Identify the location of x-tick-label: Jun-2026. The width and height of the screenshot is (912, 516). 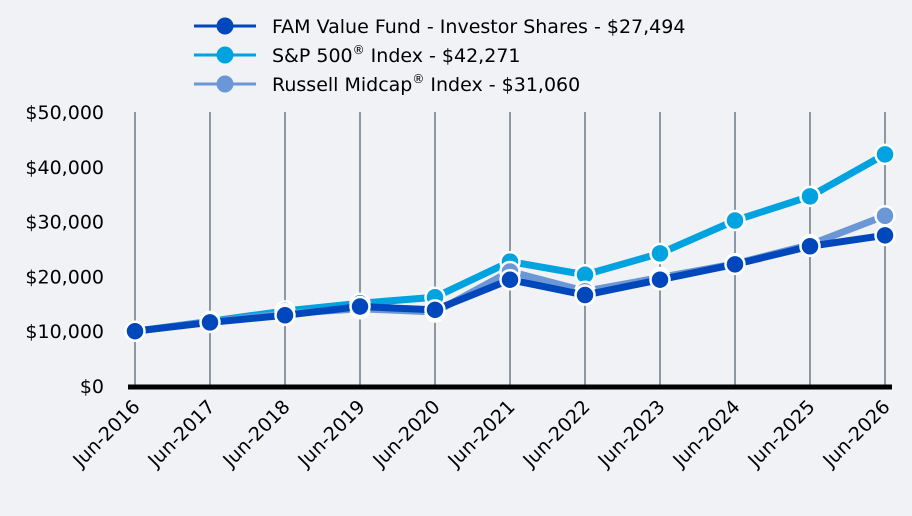
(856, 434).